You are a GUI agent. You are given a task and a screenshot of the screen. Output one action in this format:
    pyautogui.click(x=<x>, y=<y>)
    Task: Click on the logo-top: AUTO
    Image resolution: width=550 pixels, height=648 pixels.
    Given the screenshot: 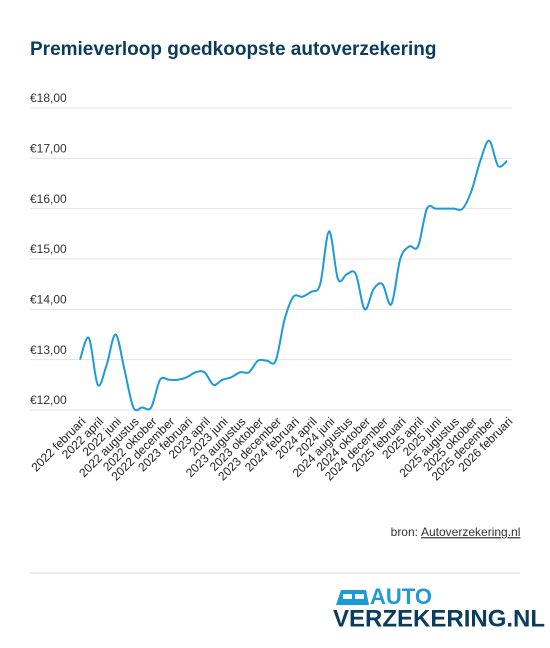 What is the action you would take?
    pyautogui.click(x=401, y=596)
    